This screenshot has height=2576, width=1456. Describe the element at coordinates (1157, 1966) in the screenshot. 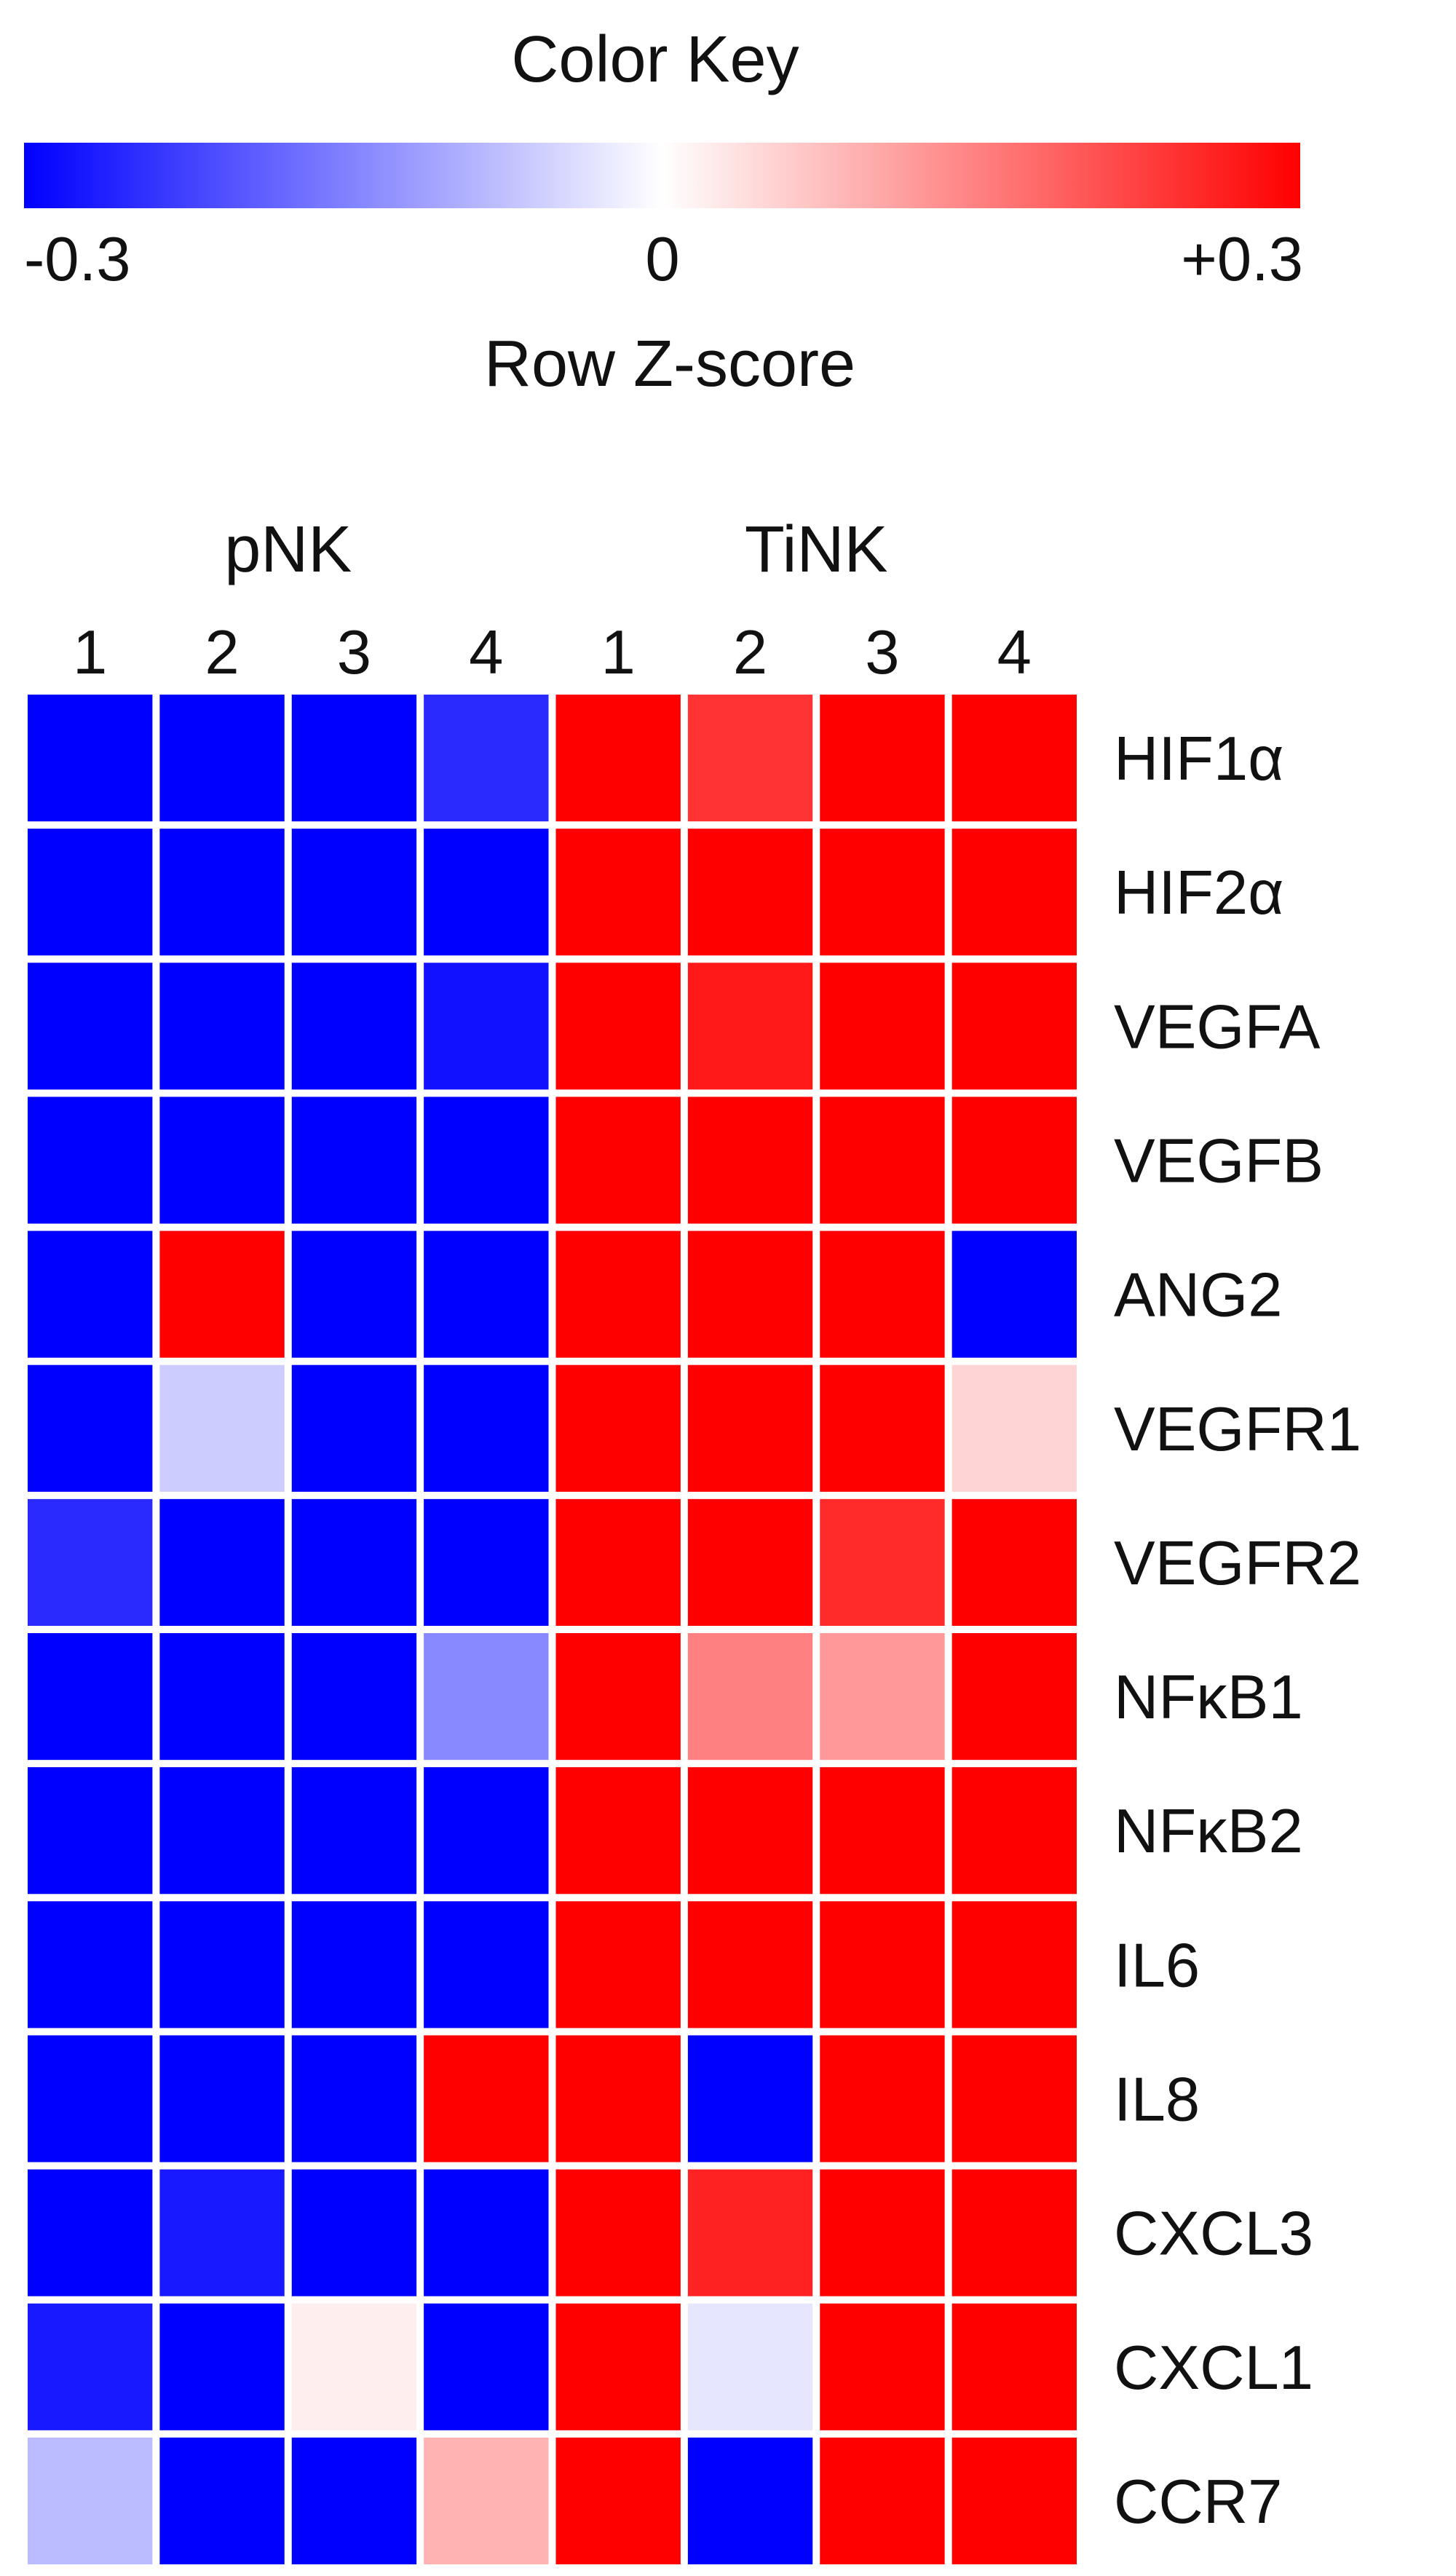

I see `row-label: IL6` at that location.